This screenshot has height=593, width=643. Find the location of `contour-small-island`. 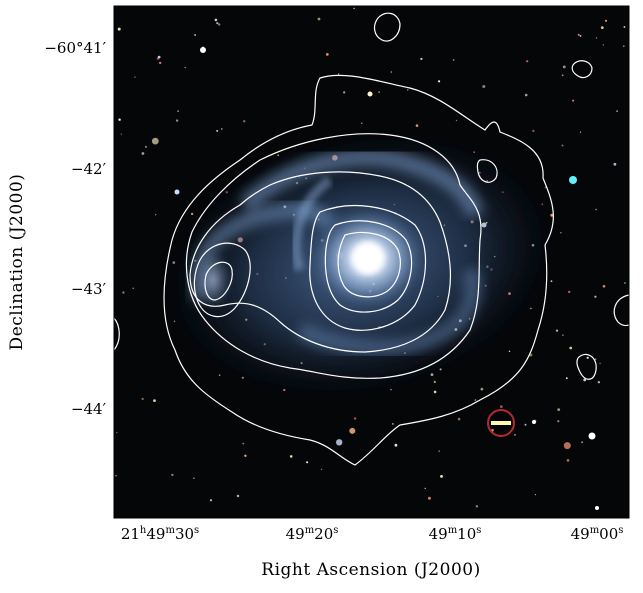

contour-small-island is located at coordinates (487, 171).